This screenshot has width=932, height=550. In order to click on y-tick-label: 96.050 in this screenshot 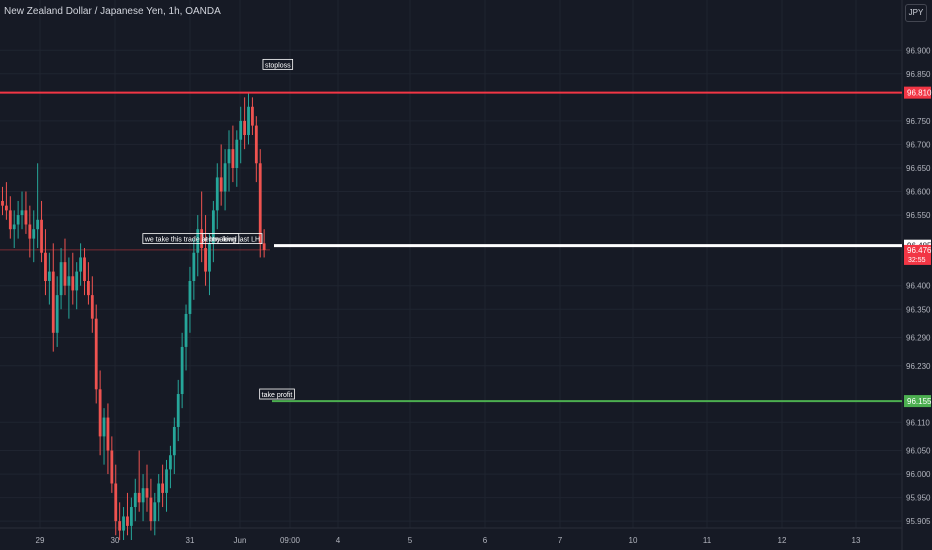, I will do `click(918, 451)`.